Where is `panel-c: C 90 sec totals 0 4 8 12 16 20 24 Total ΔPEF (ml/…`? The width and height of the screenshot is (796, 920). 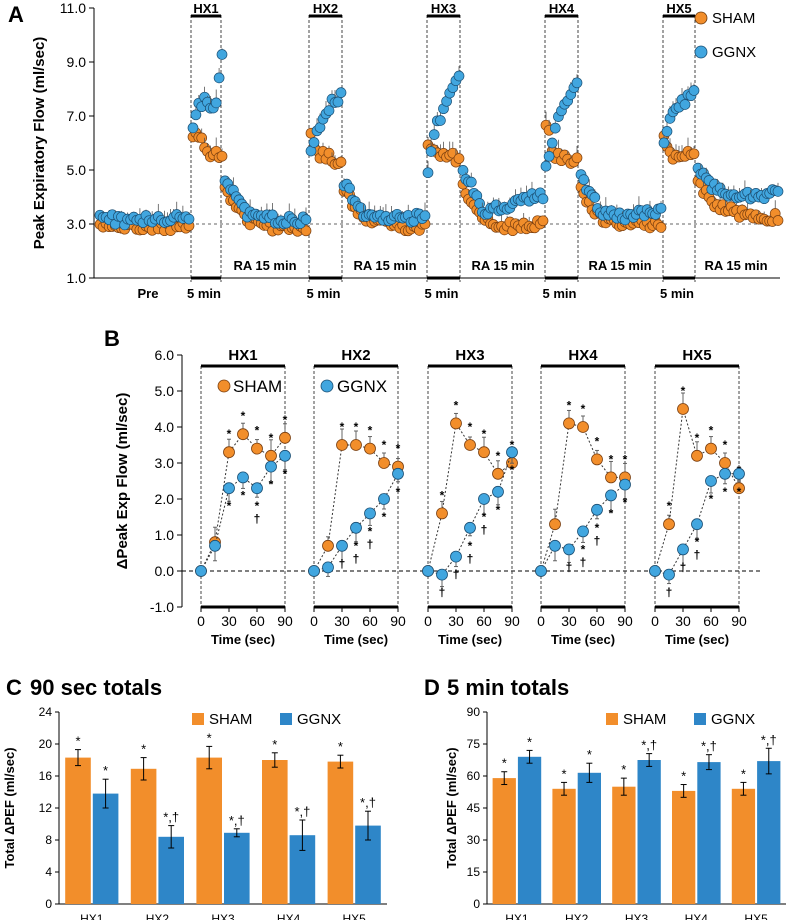
panel-c: C 90 sec totals 0 4 8 12 16 20 24 Total ΔPEF (ml/… is located at coordinates (194, 797).